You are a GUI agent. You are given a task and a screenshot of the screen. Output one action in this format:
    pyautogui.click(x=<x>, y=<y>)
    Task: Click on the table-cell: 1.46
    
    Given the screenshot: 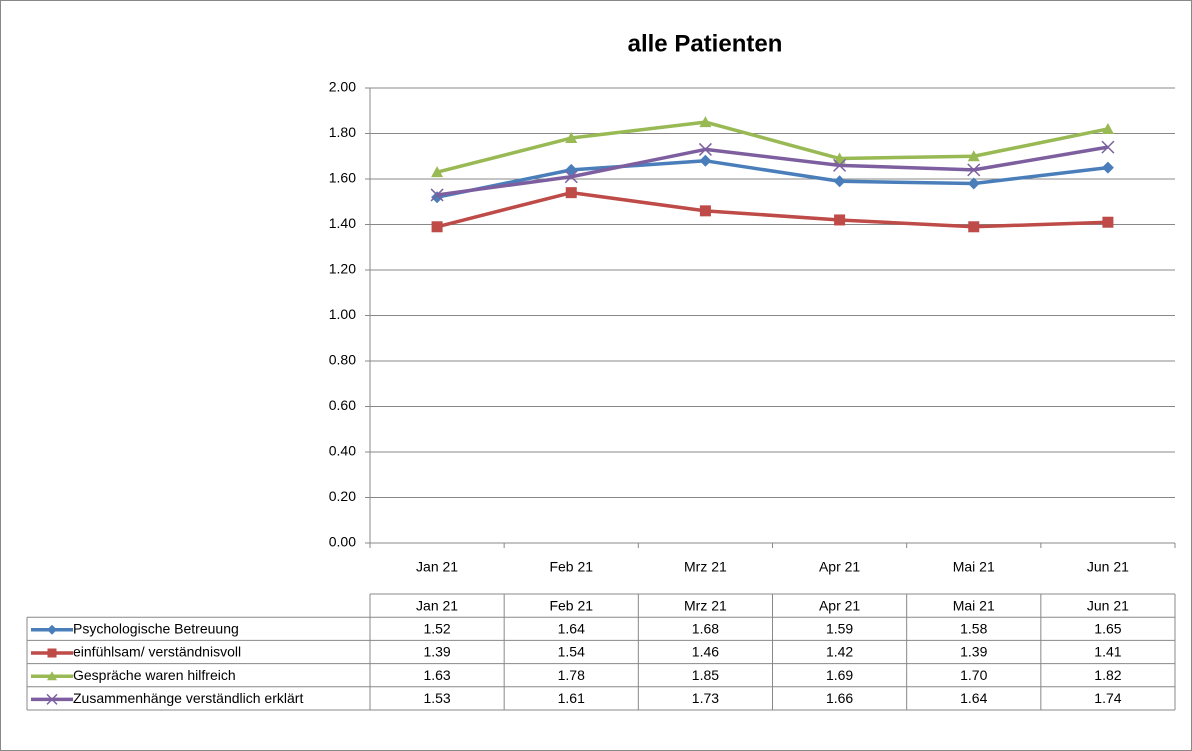 What is the action you would take?
    pyautogui.click(x=705, y=652)
    